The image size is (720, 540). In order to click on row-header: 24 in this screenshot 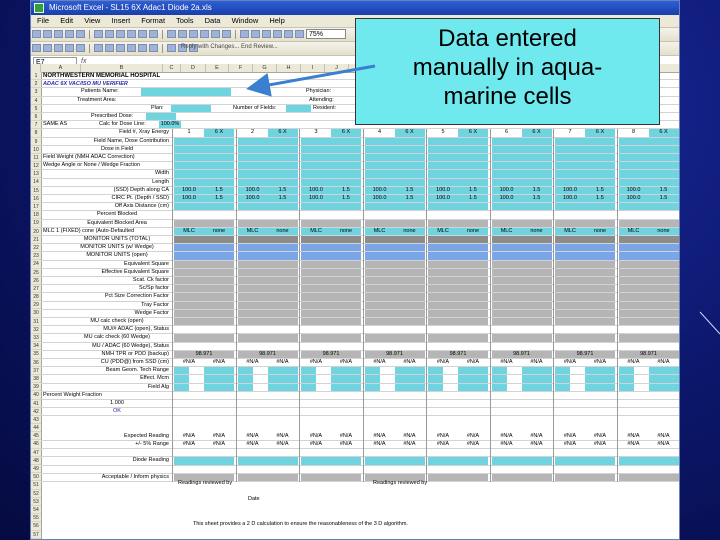, I will do `click(36, 264)`.